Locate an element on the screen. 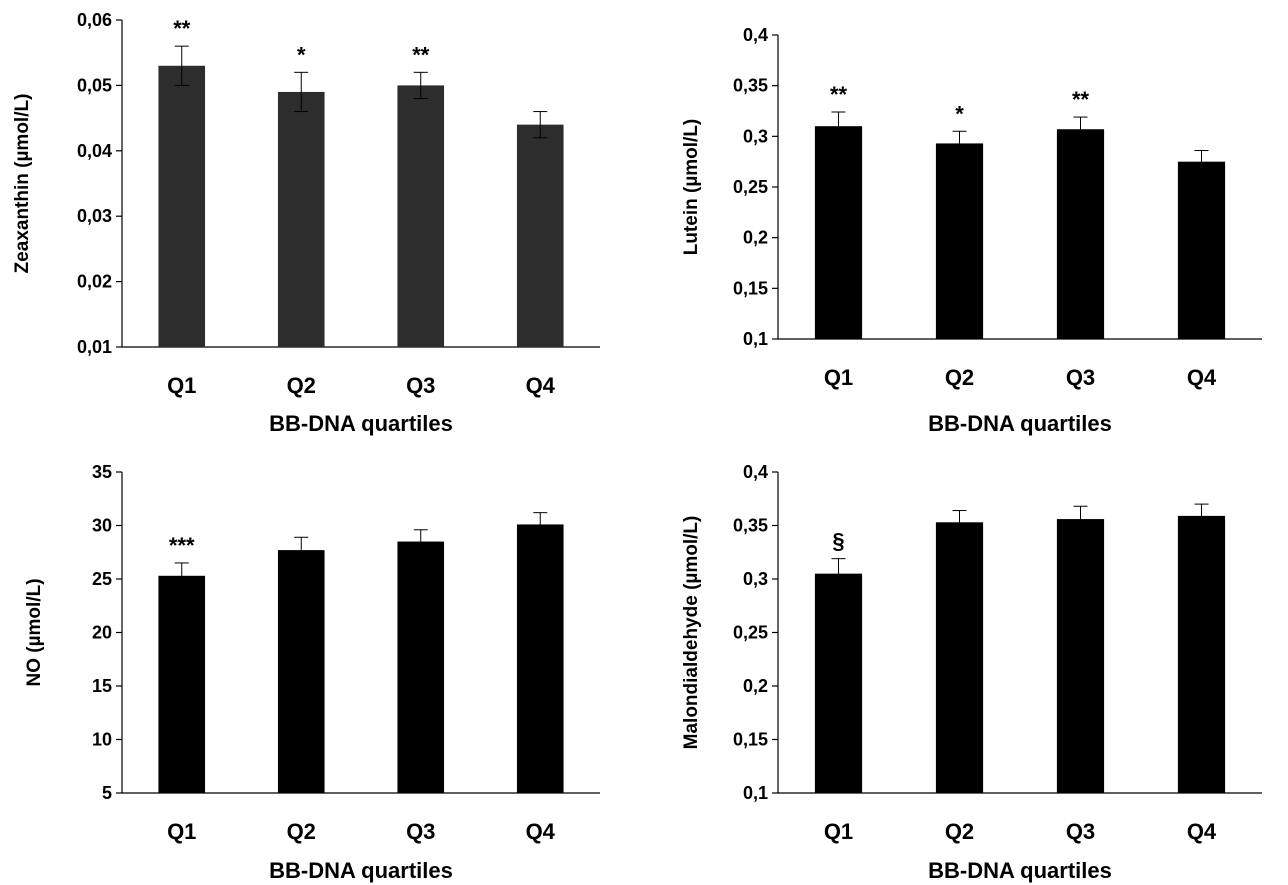  chart-3-bar-q3 is located at coordinates (421, 667).